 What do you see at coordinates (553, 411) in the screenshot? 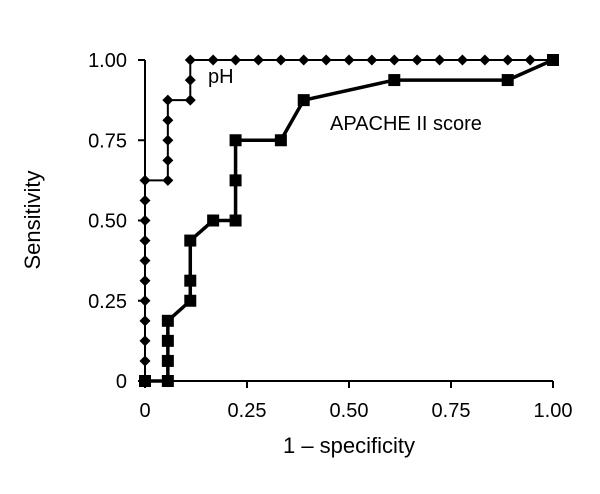
I see `x-tick-label: 1.00` at bounding box center [553, 411].